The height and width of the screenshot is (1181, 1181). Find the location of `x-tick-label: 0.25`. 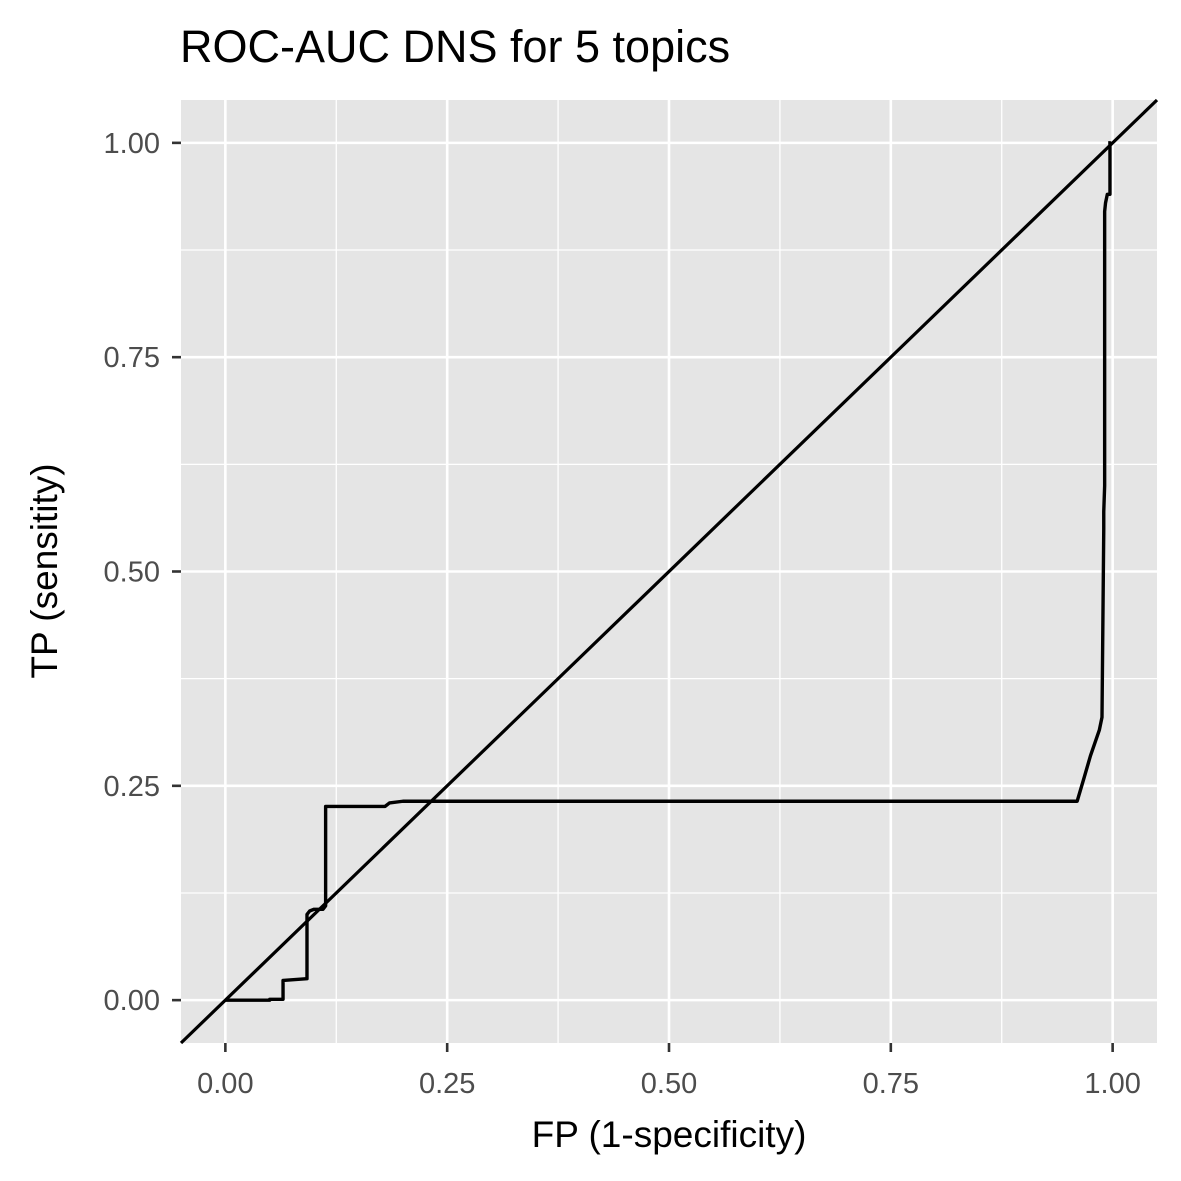

x-tick-label: 0.25 is located at coordinates (447, 1084).